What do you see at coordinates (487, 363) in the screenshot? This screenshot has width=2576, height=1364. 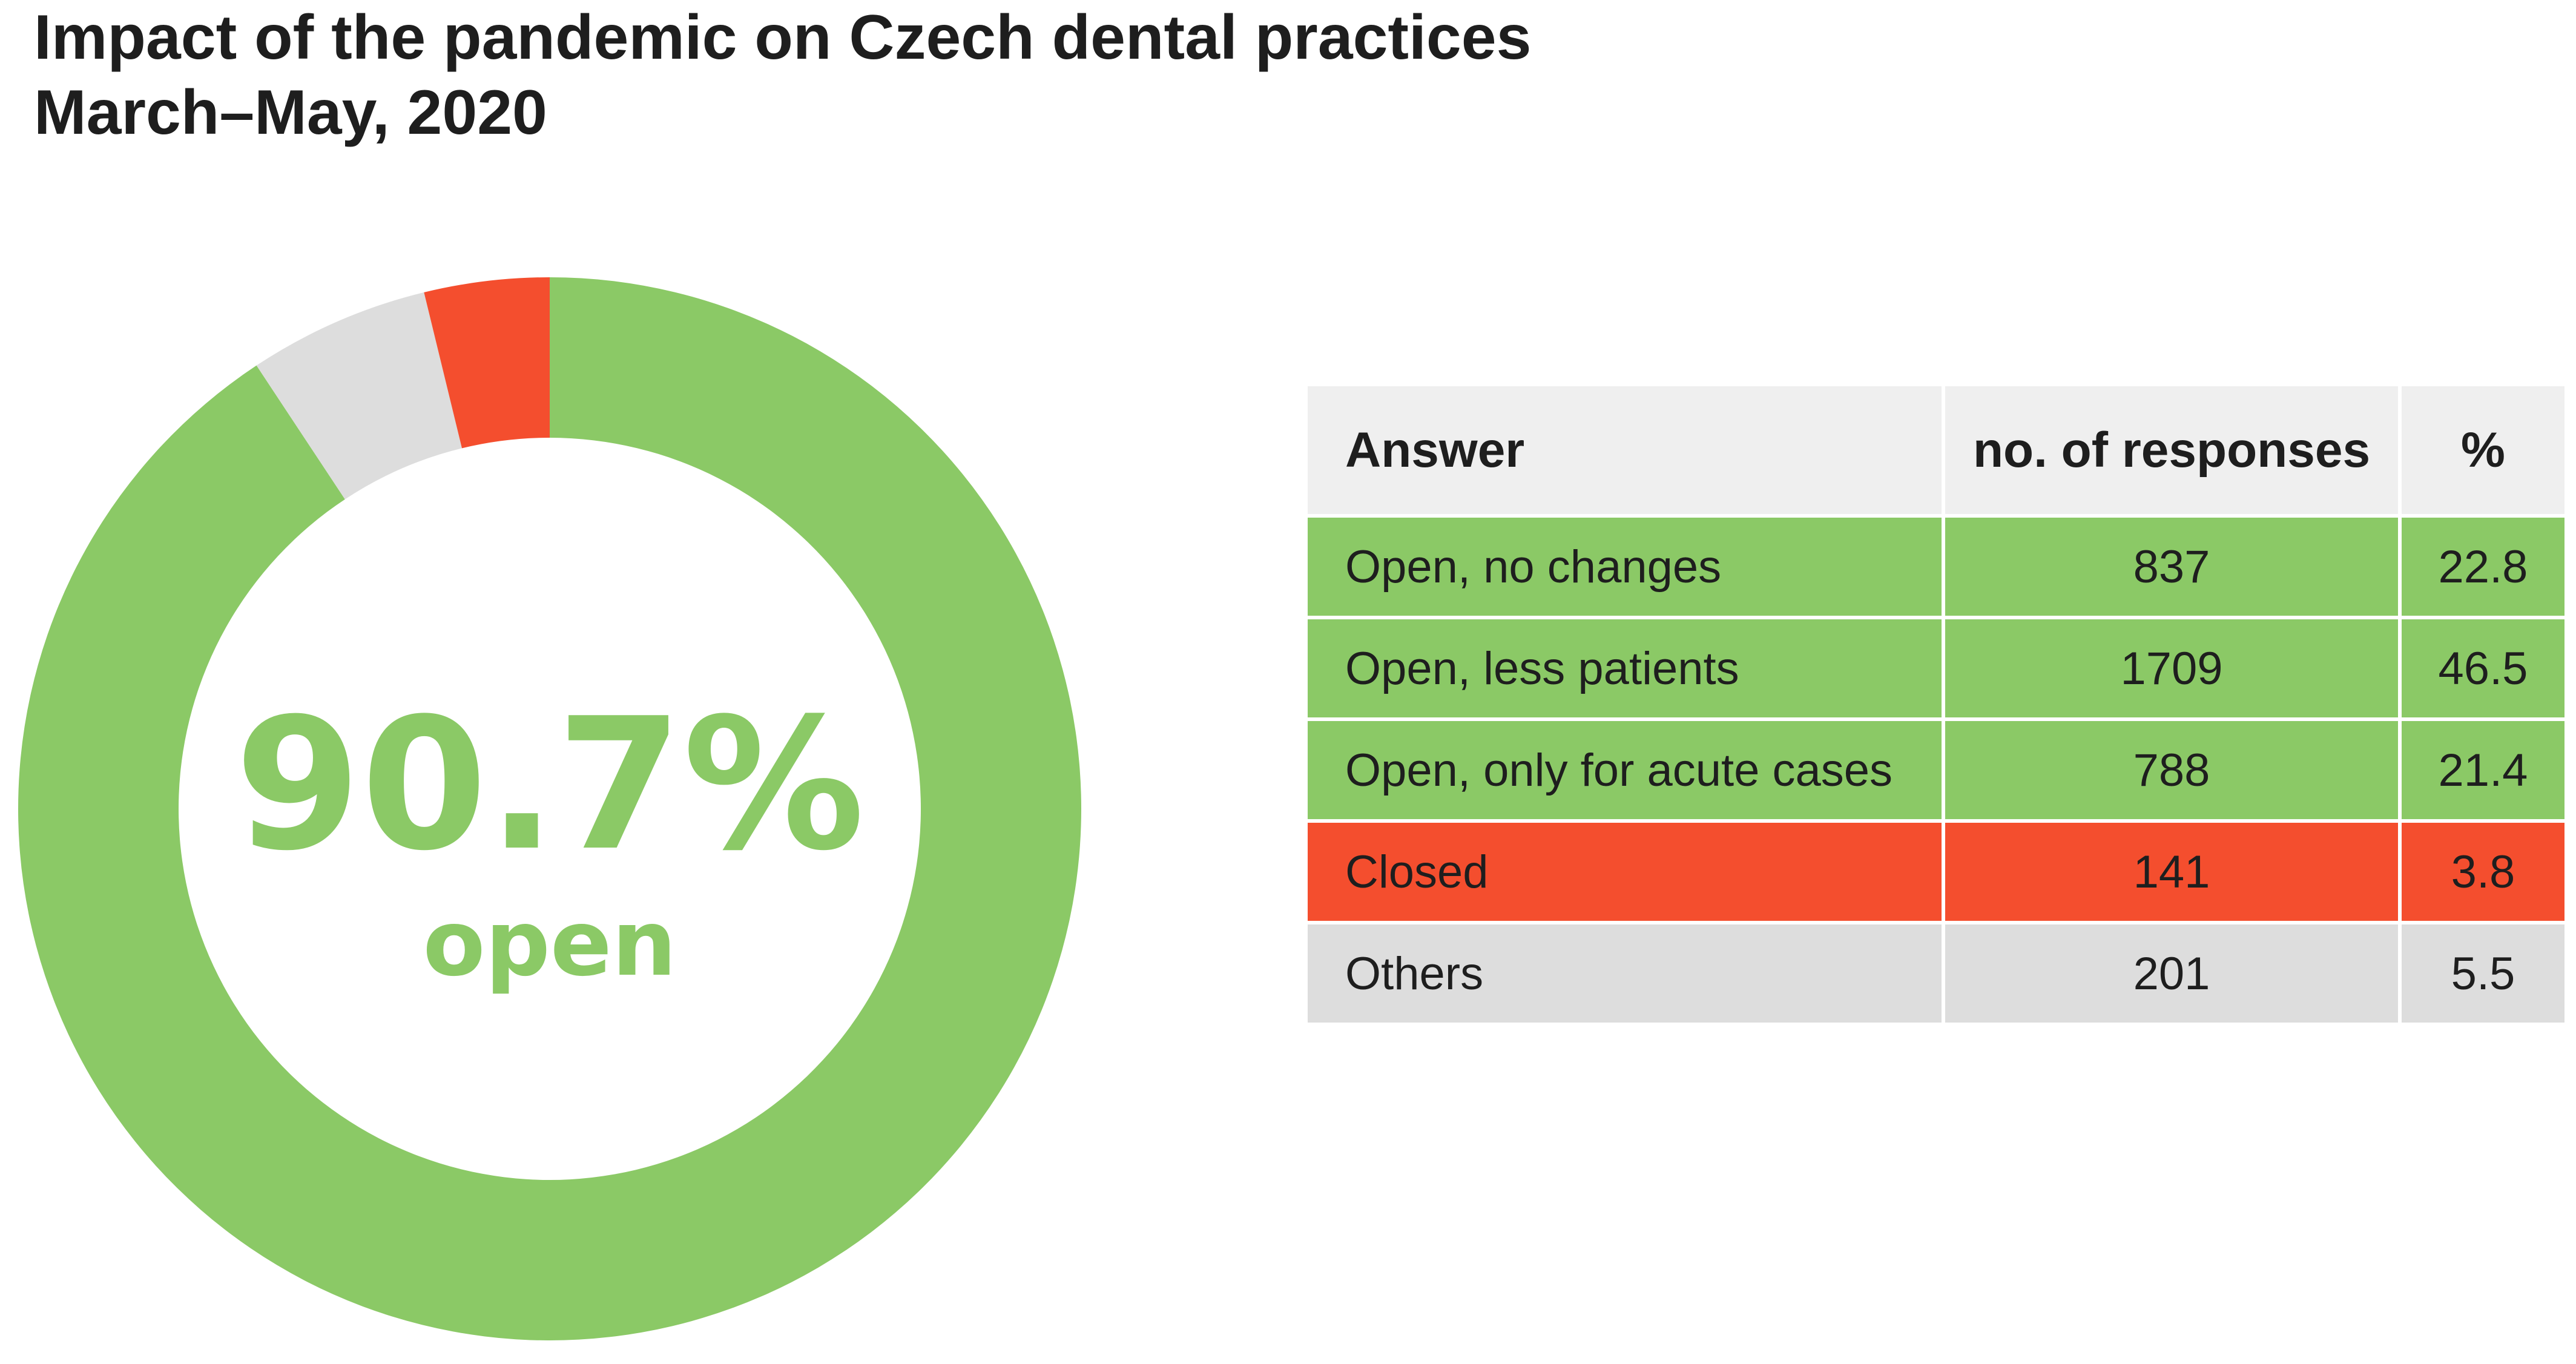 I see `donut-slice-closed` at bounding box center [487, 363].